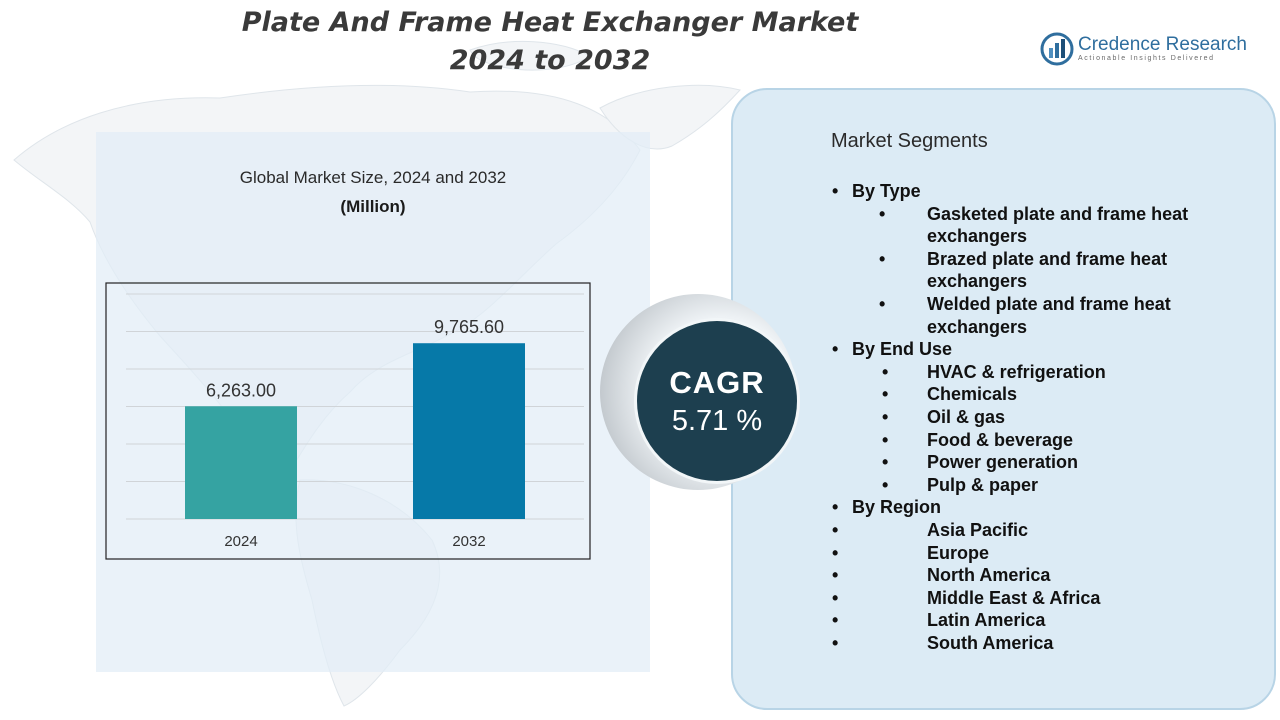 Image resolution: width=1280 pixels, height=720 pixels. I want to click on segment-item-label: Brazed plate and frame heat exchangers, so click(1047, 270).